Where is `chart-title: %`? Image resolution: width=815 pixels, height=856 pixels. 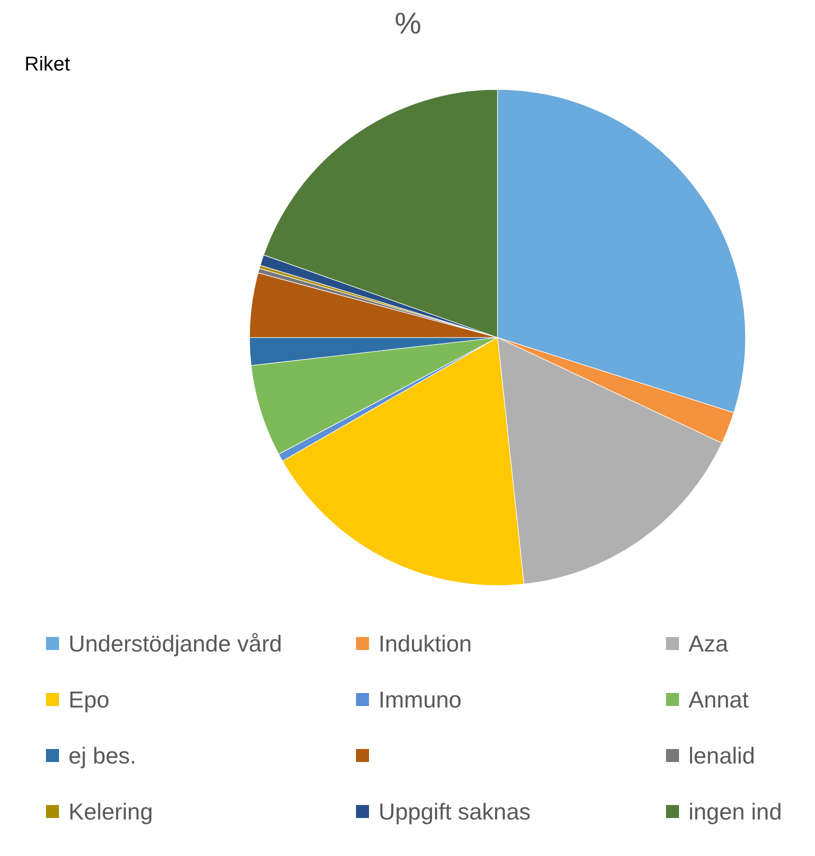 chart-title: % is located at coordinates (408, 24).